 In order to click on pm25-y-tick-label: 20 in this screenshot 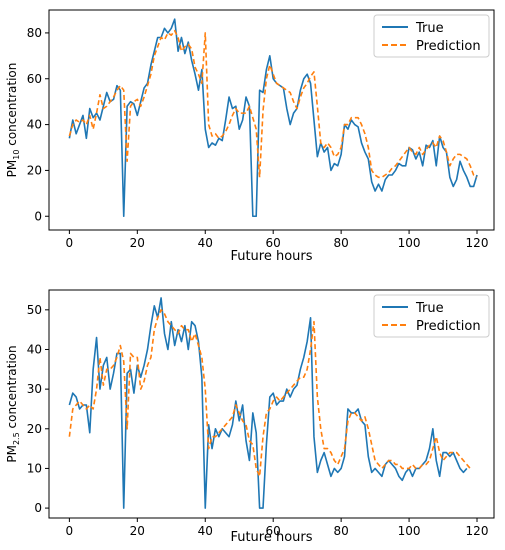, I will do `click(34, 429)`.